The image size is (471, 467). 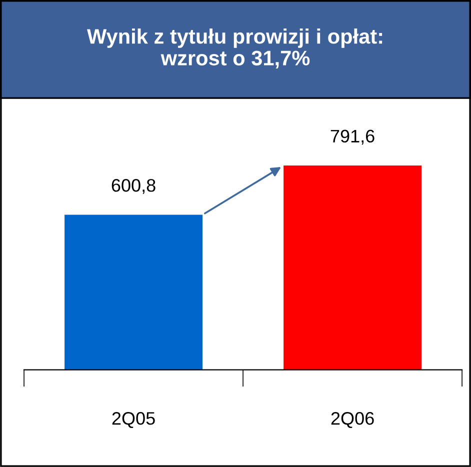 What do you see at coordinates (134, 186) in the screenshot?
I see `data-label: 600,8` at bounding box center [134, 186].